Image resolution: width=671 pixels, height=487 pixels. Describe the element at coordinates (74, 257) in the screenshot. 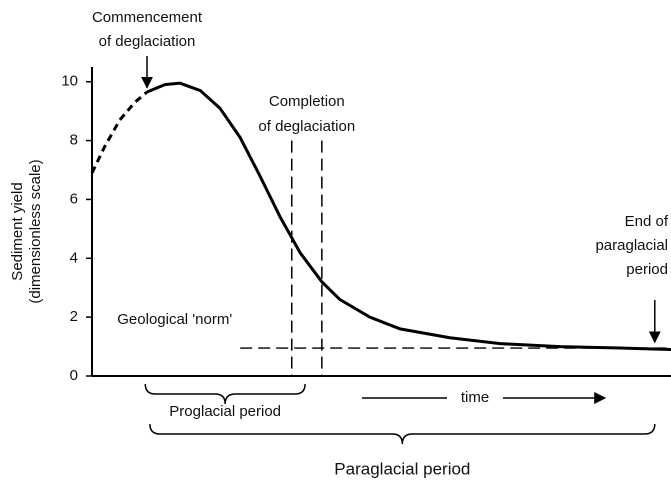

I see `y-tick-label: 4` at that location.